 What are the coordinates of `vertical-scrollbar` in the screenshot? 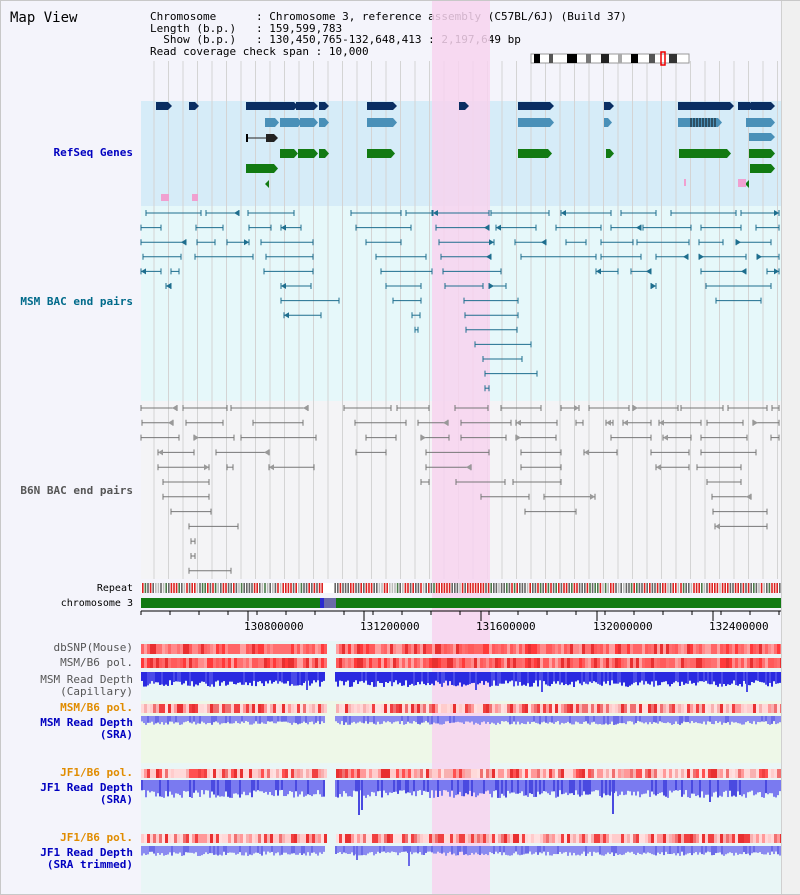 It's located at (790, 447).